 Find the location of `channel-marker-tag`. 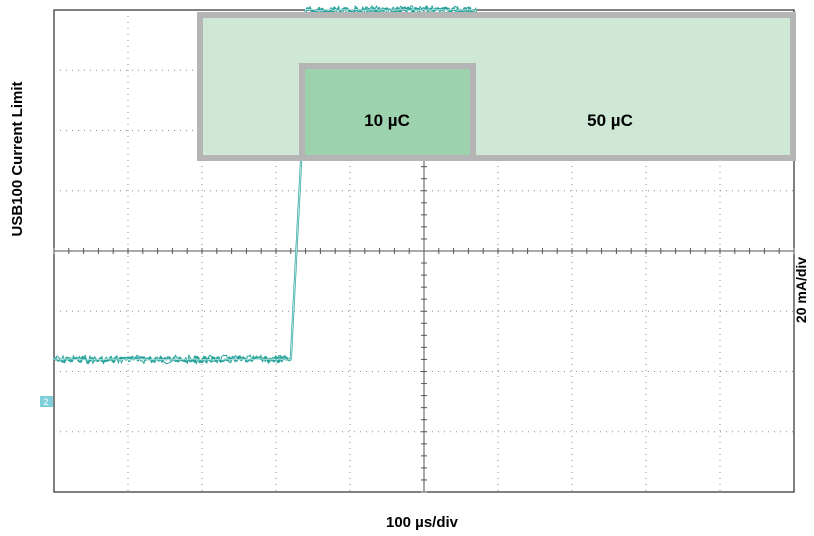

channel-marker-tag is located at coordinates (46, 401).